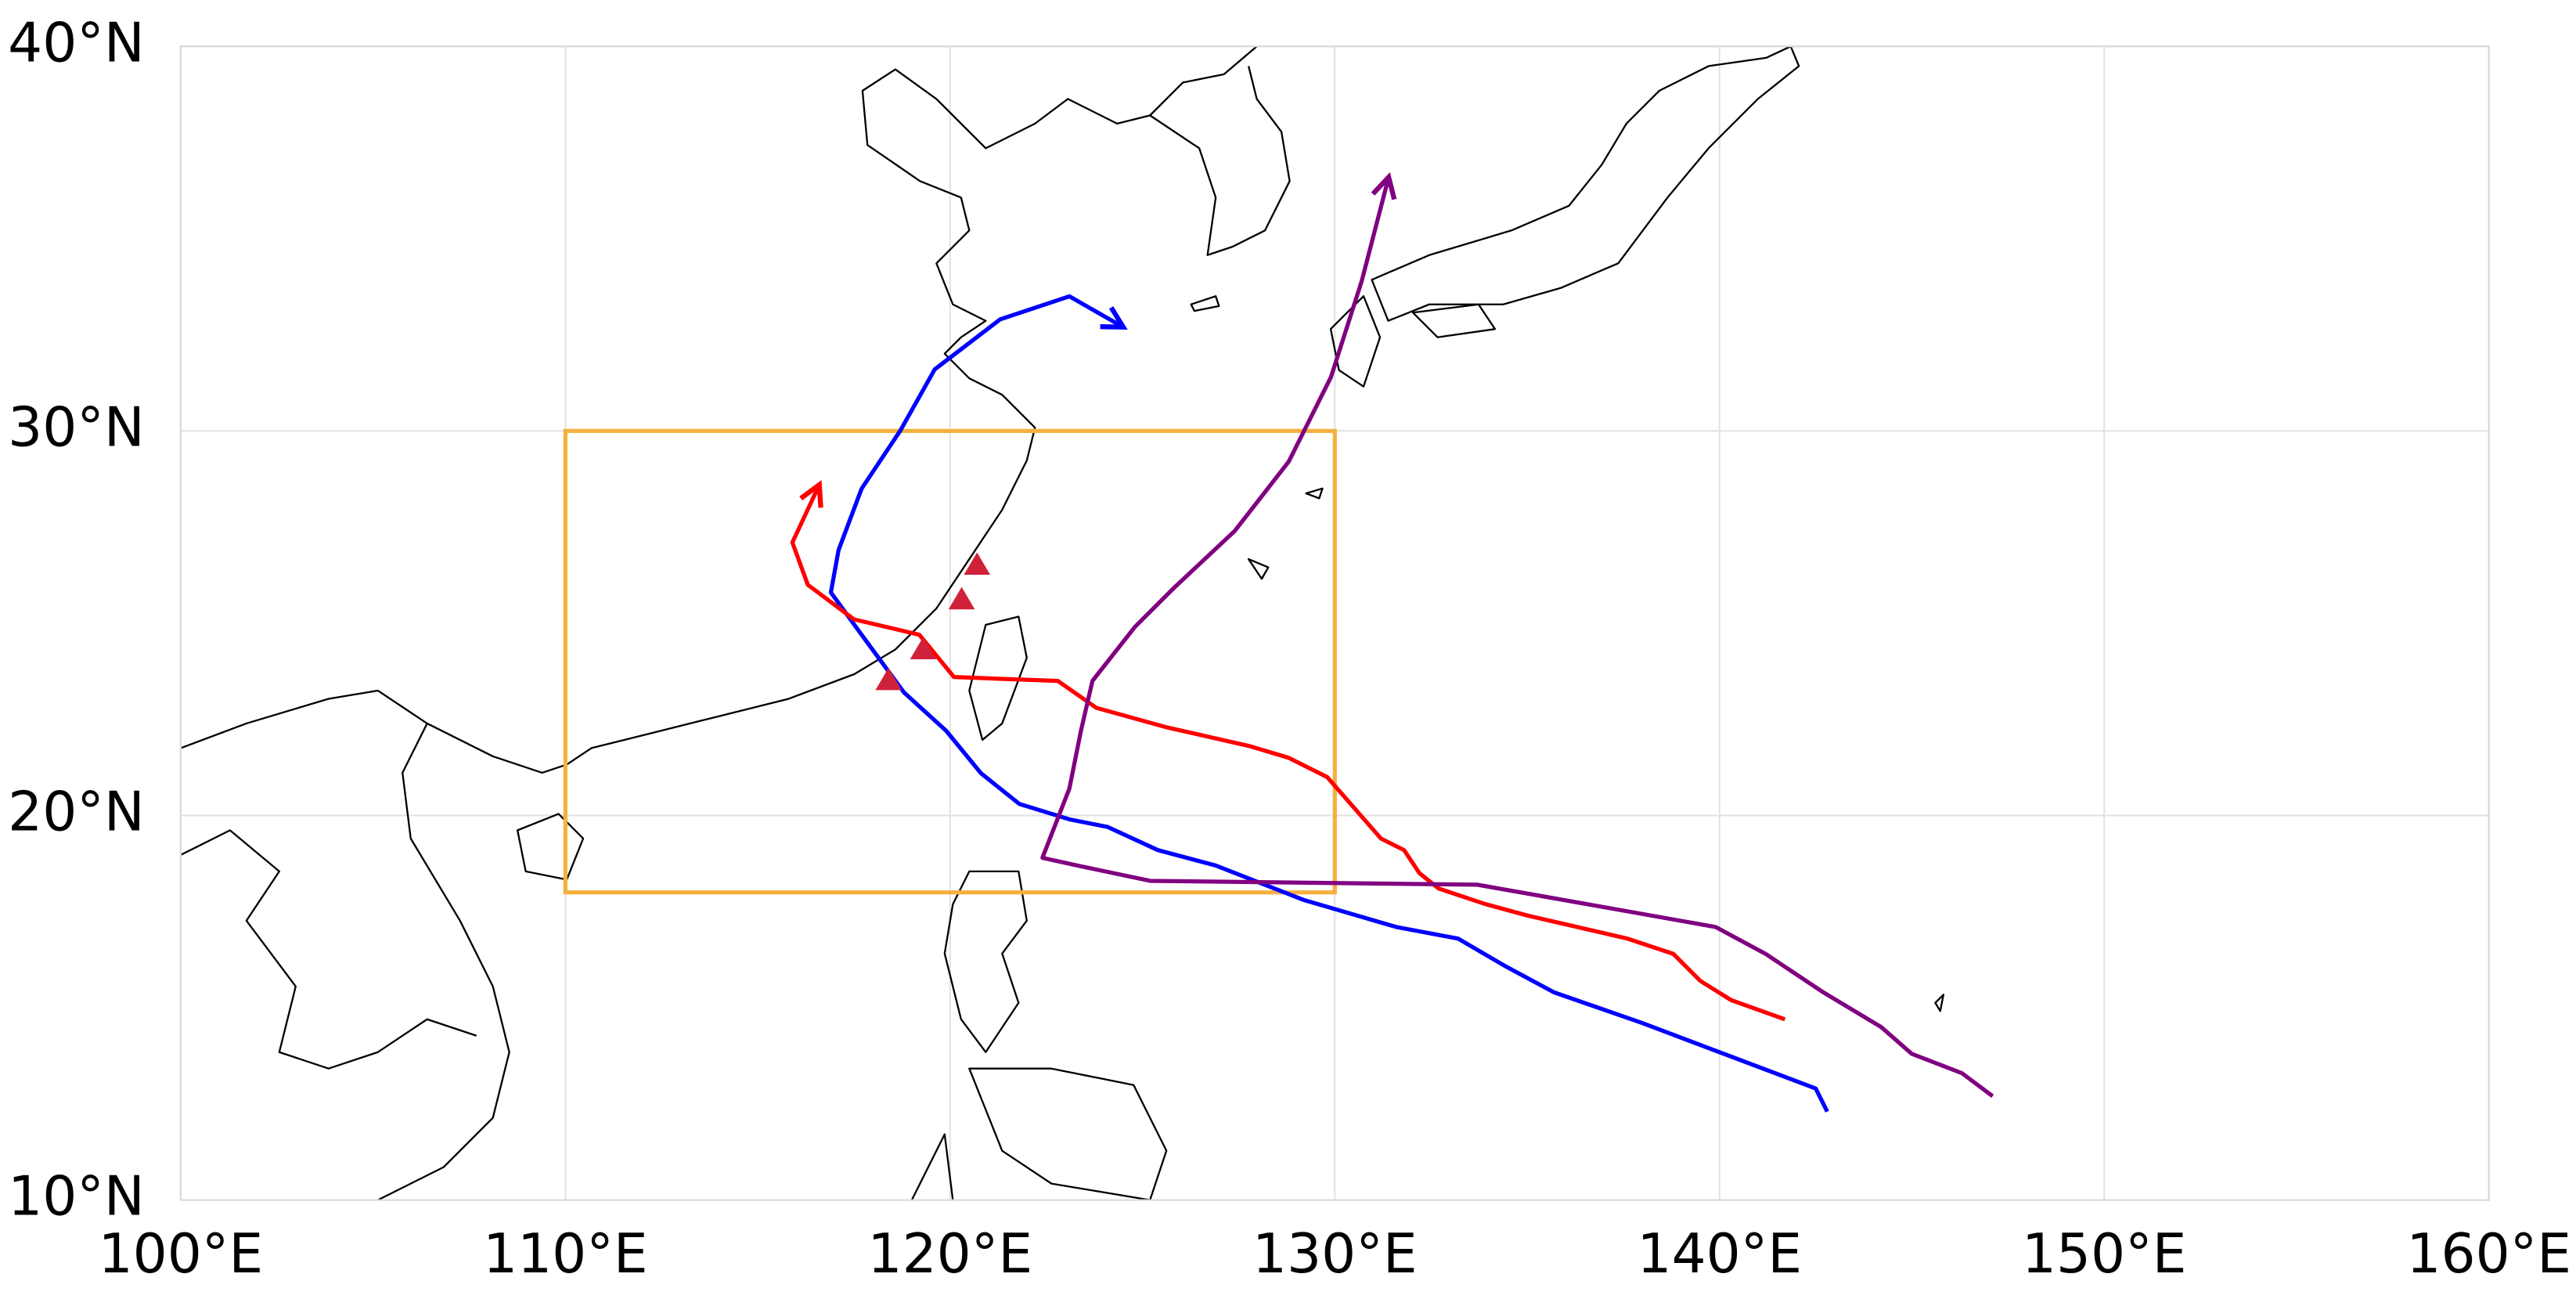  Describe the element at coordinates (76, 1198) in the screenshot. I see `y-tick-label: 10°N` at that location.